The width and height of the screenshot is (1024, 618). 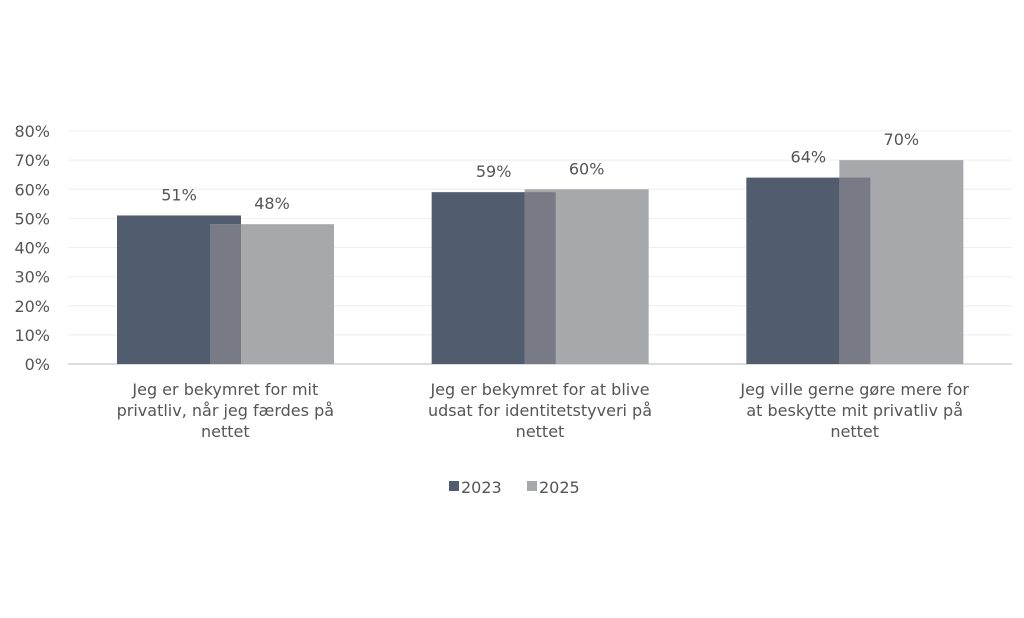 I want to click on data-label-2025: 48%, so click(x=272, y=203).